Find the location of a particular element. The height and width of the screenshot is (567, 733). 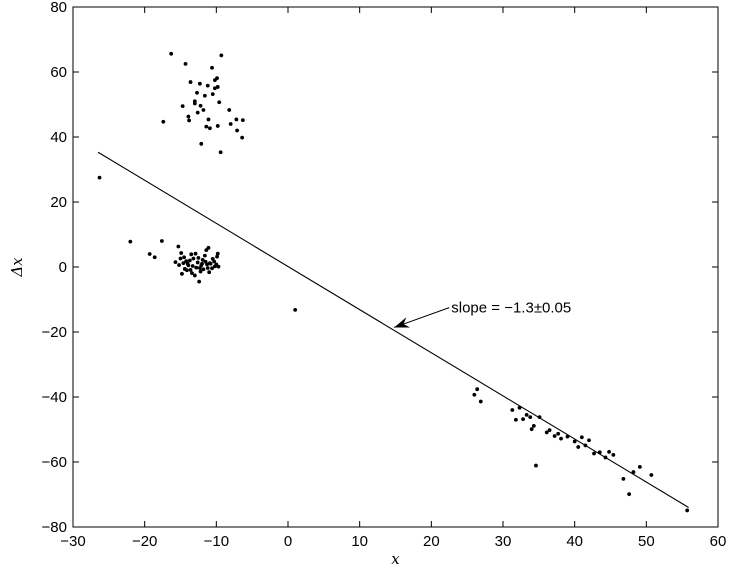

x-tick-label: 50 is located at coordinates (646, 541).